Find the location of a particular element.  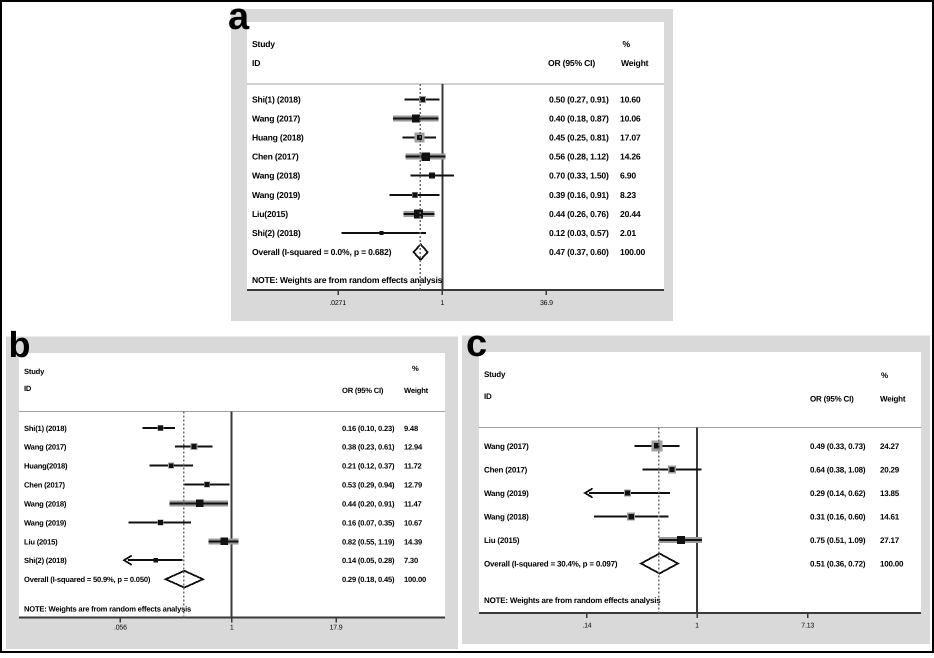

svg-text: 0.31 (0.16, 0.60) is located at coordinates (838, 517).